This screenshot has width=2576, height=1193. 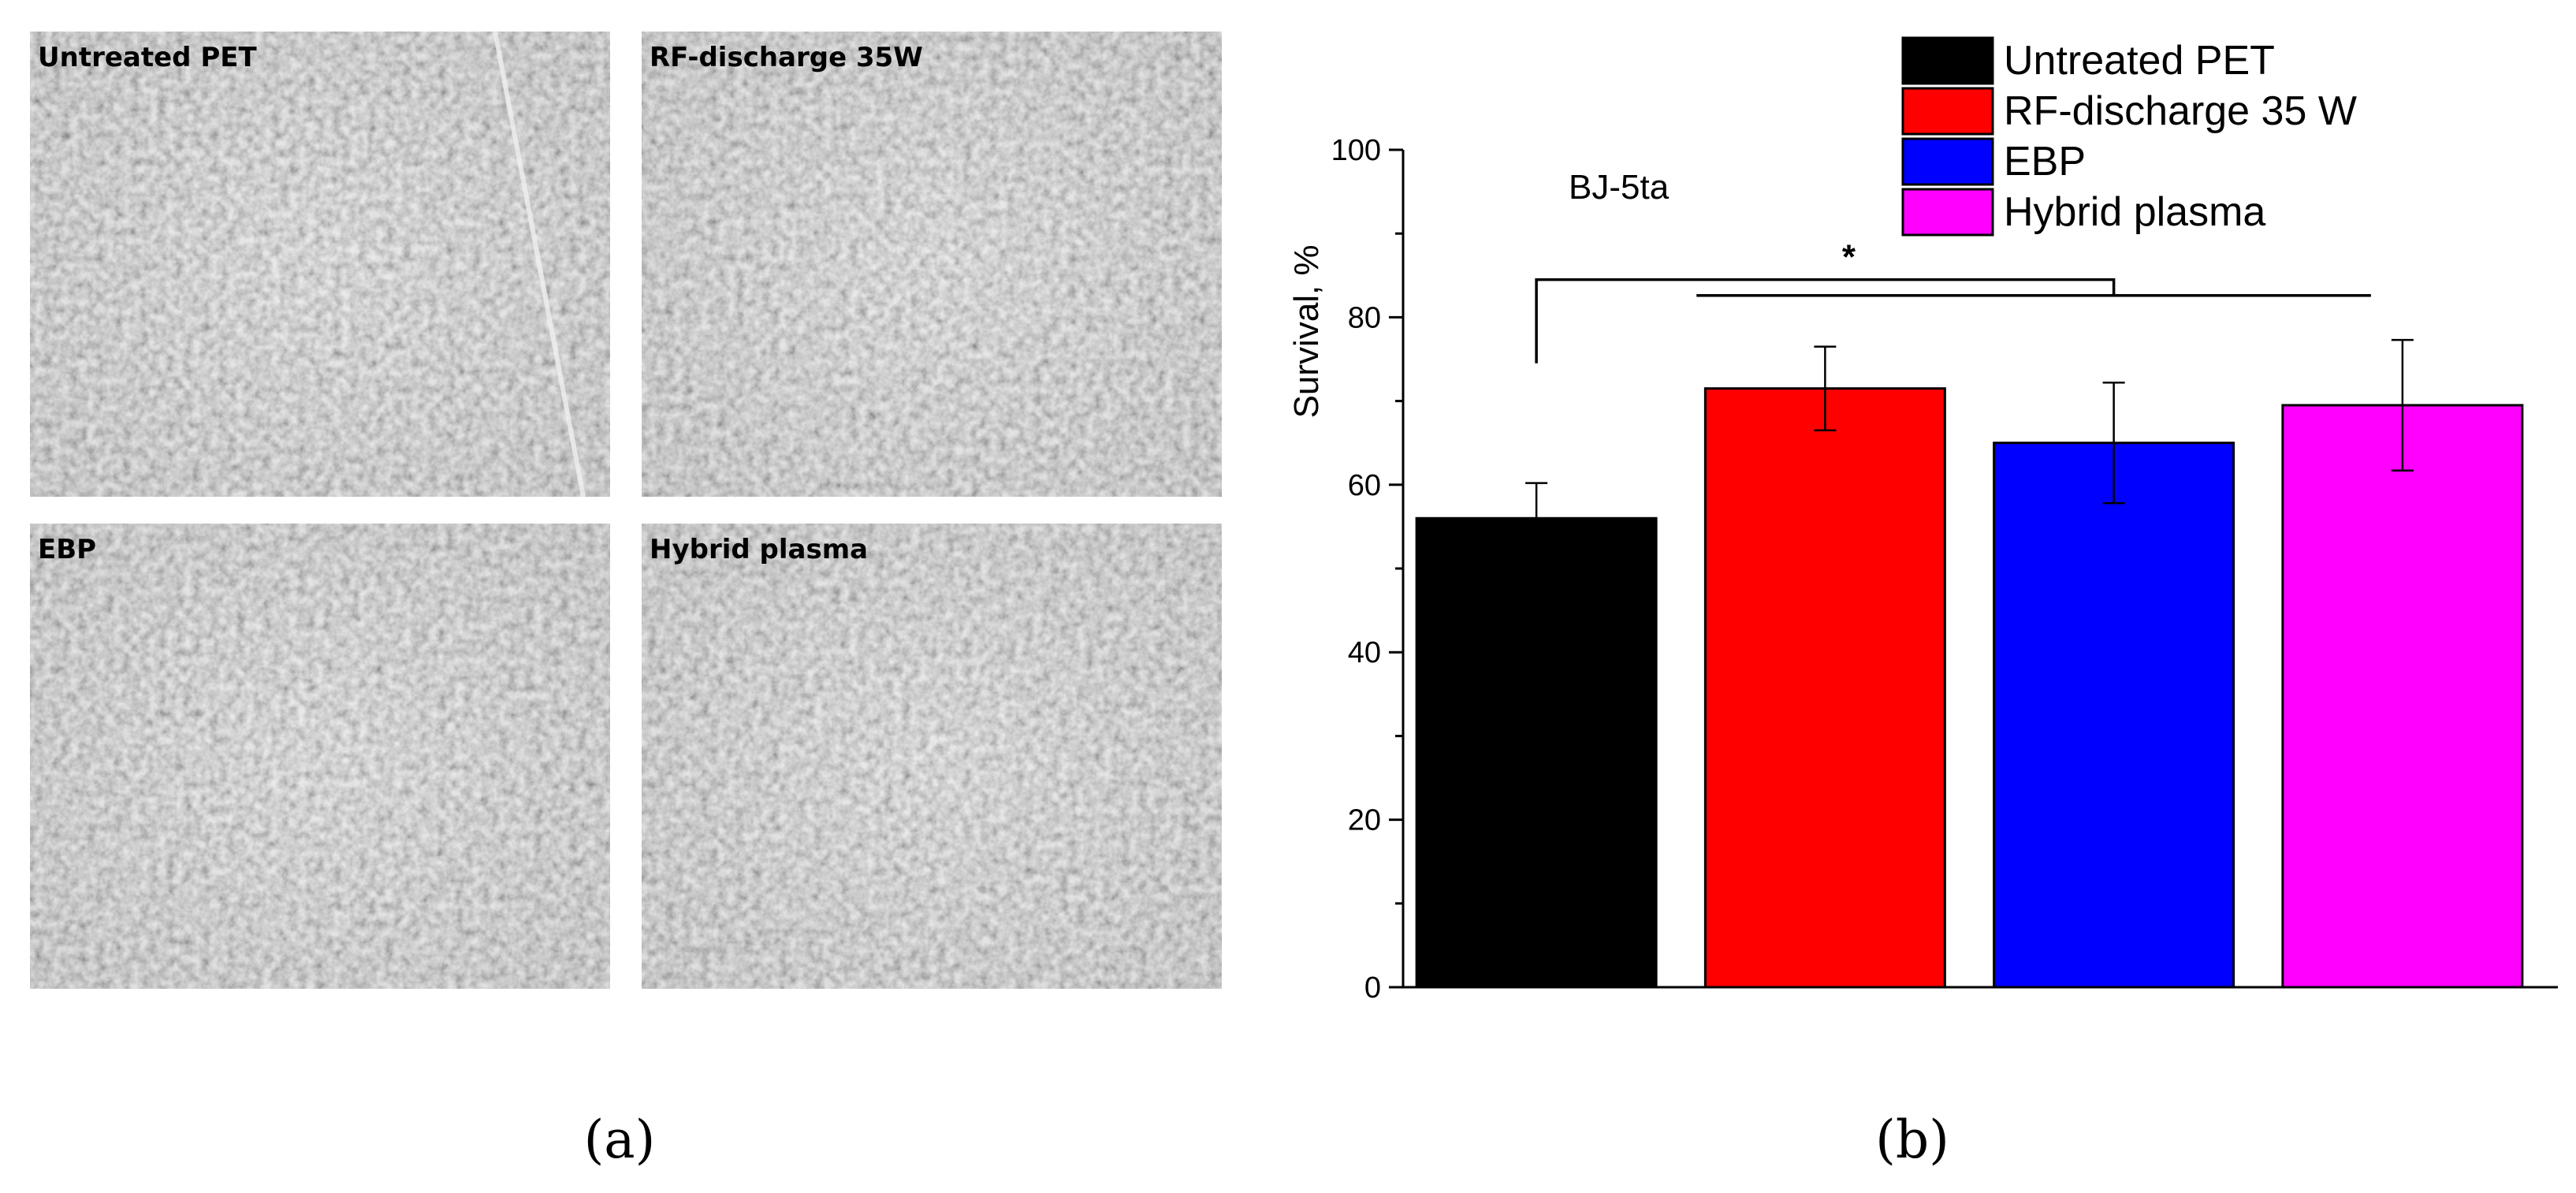 I want to click on significance-brackets: *, so click(x=1953, y=301).